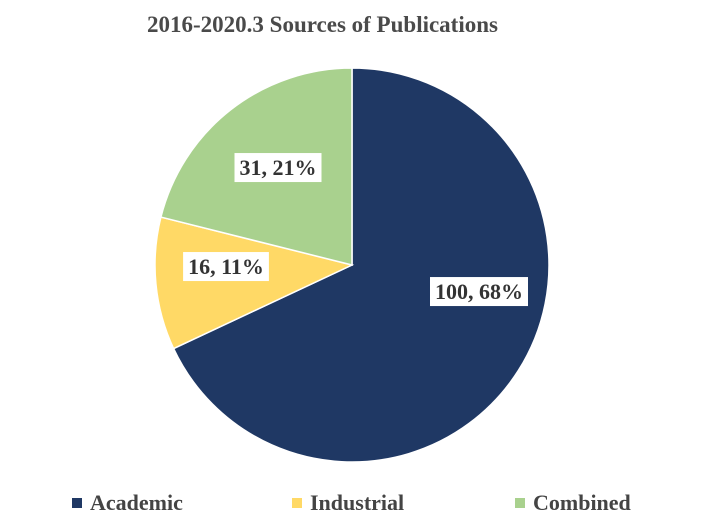 This screenshot has height=529, width=709. Describe the element at coordinates (582, 502) in the screenshot. I see `legend-label-combined: Combined` at that location.